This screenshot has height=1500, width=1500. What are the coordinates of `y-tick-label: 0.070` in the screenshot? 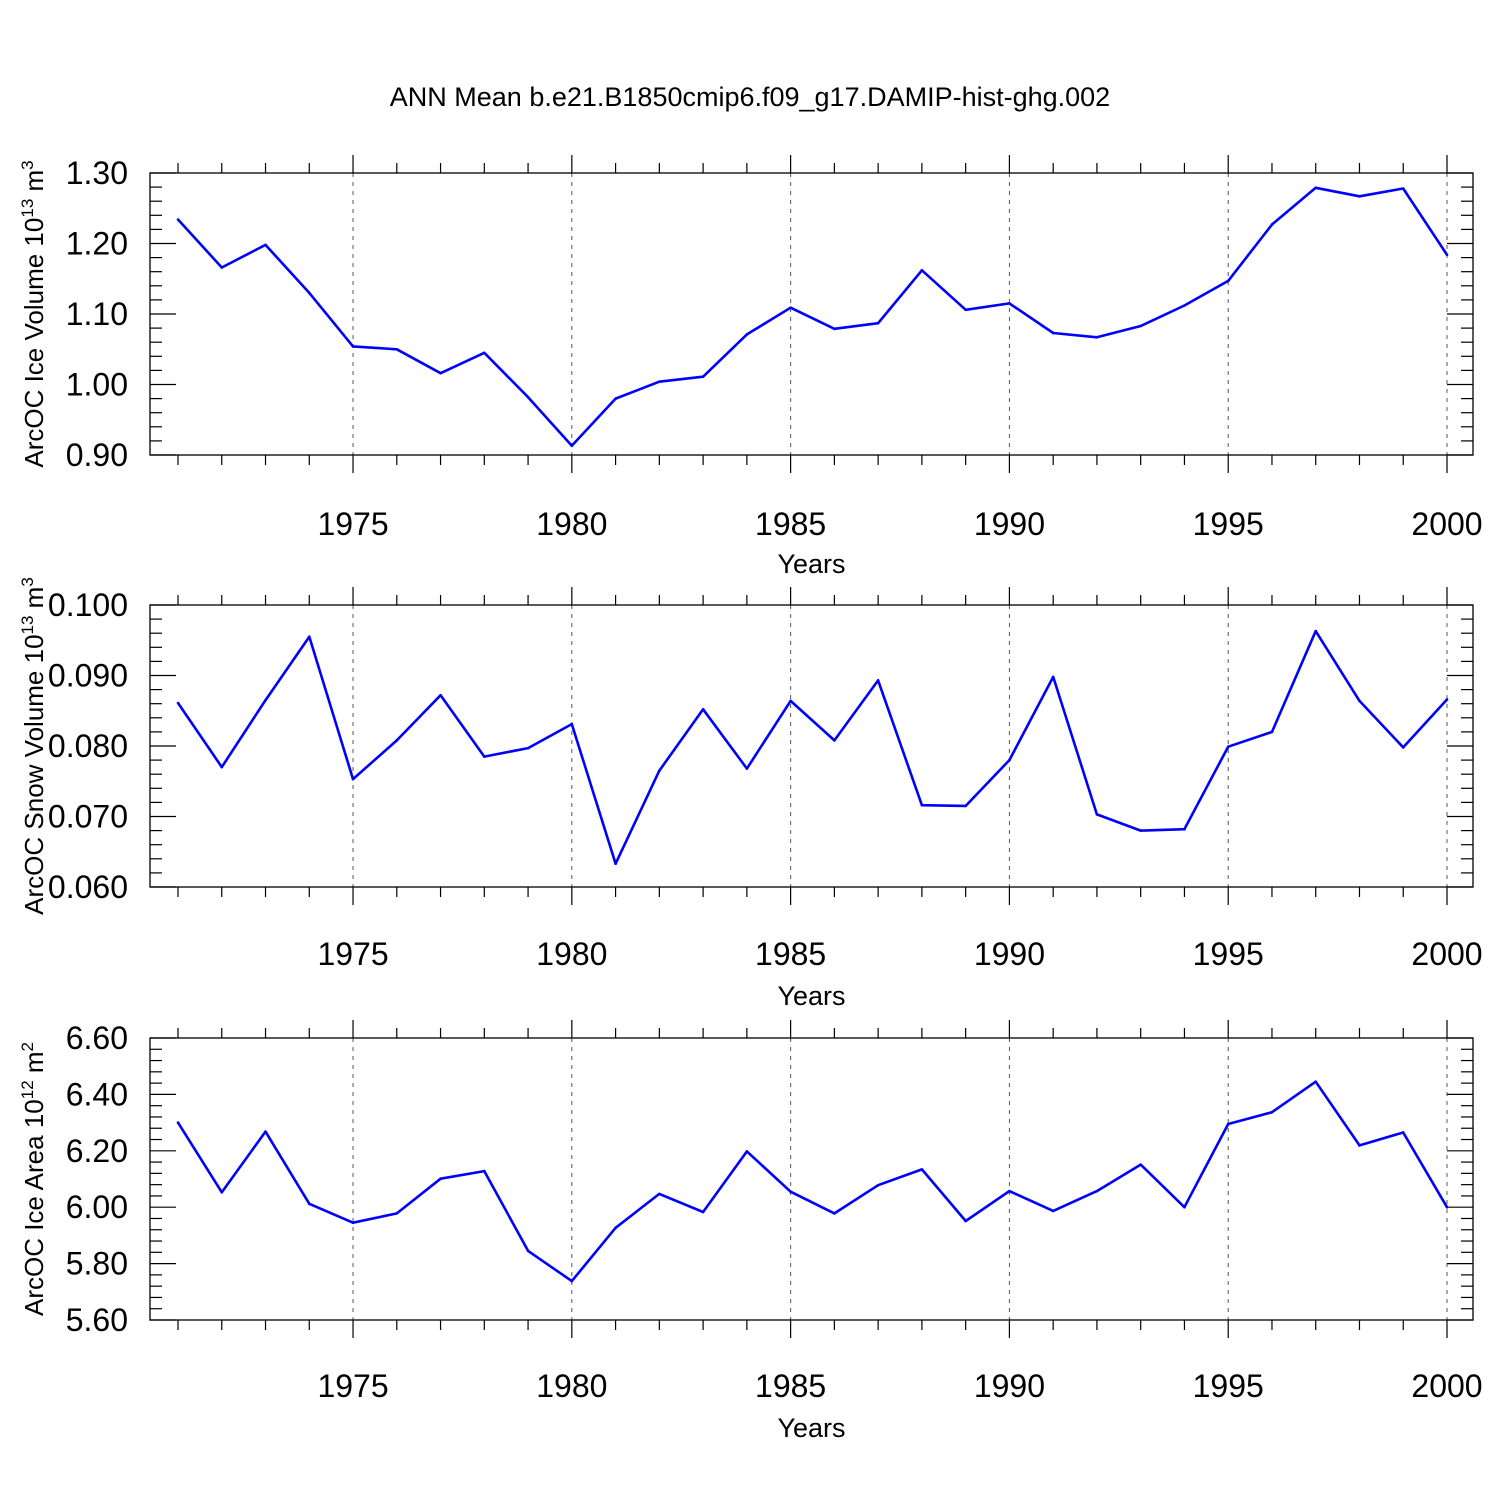 It's located at (88, 817).